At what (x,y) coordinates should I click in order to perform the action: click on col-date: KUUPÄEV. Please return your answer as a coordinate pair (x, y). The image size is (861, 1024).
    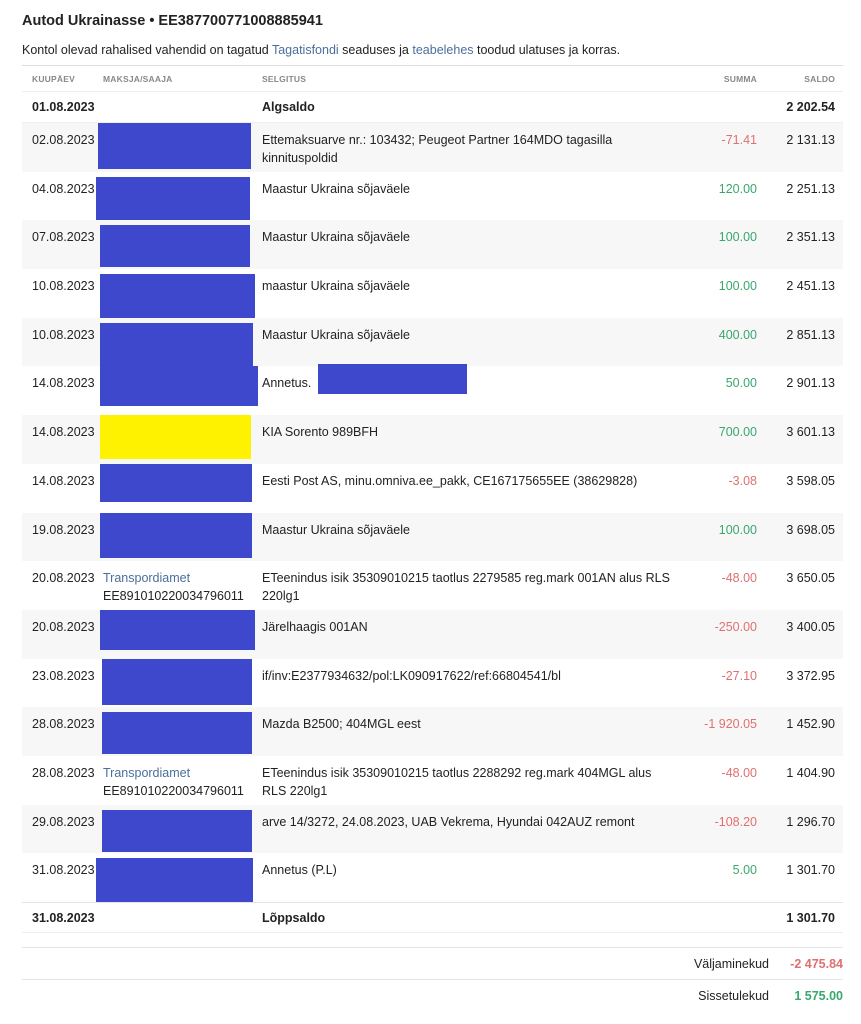
    Looking at the image, I should click on (53, 78).